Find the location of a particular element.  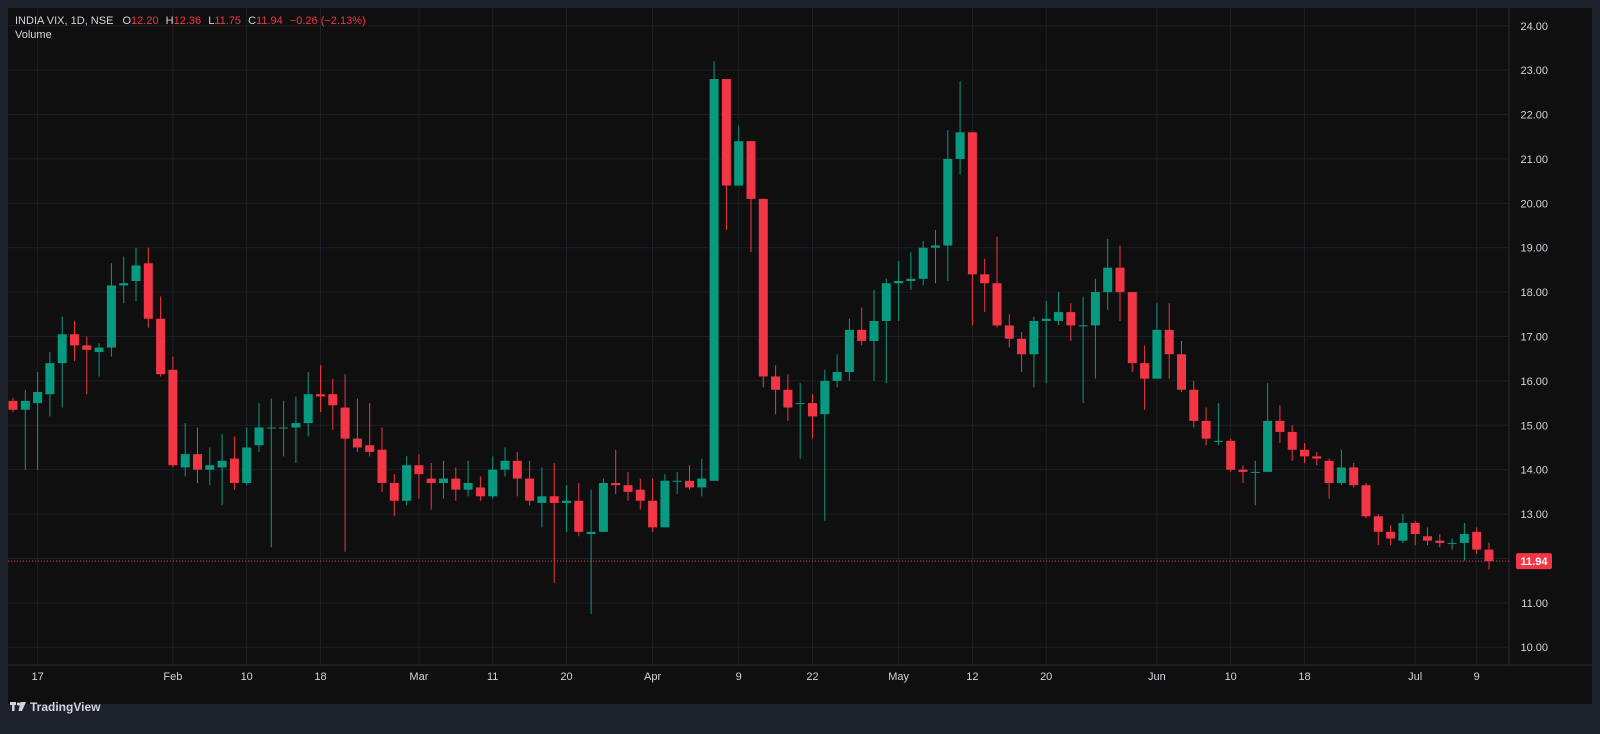

tradingview-logo: TradingView is located at coordinates (55, 707).